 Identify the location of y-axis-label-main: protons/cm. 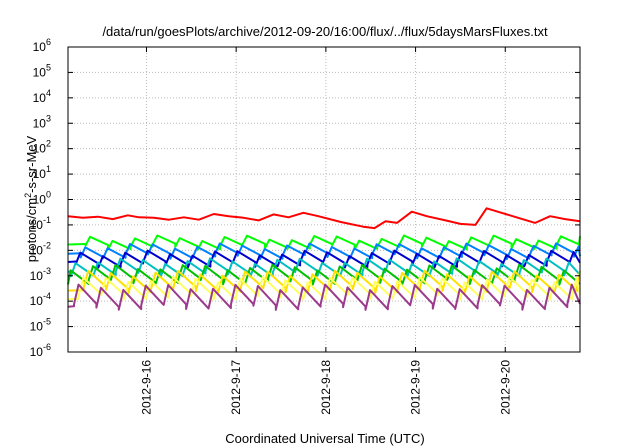
(31, 230).